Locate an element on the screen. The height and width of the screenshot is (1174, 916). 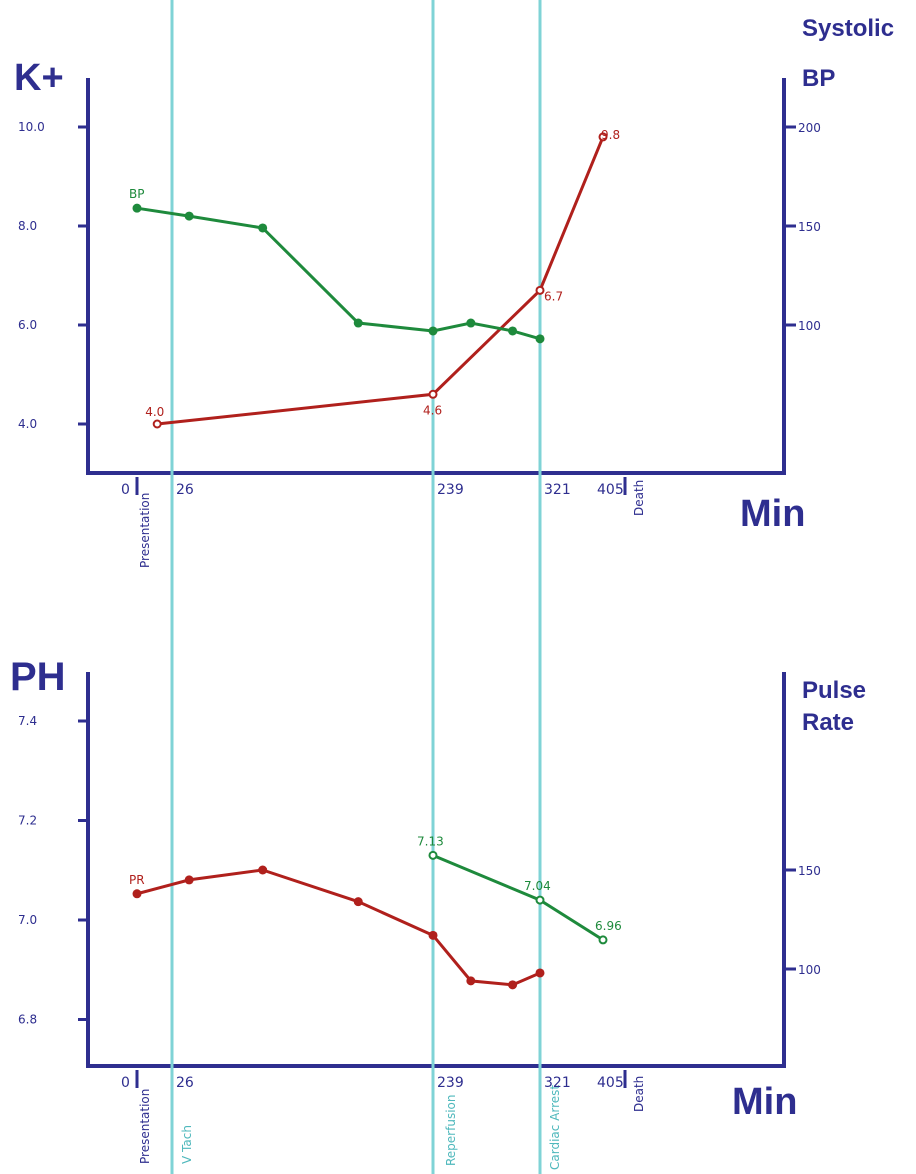
top-series-name-label: BP is located at coordinates (136, 194).